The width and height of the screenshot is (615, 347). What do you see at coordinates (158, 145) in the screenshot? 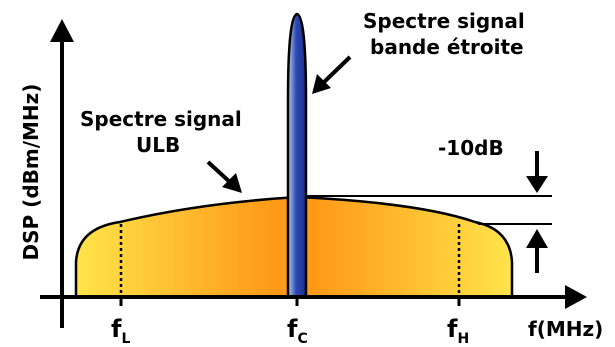
I see `ulb-label-line2: ULB` at bounding box center [158, 145].